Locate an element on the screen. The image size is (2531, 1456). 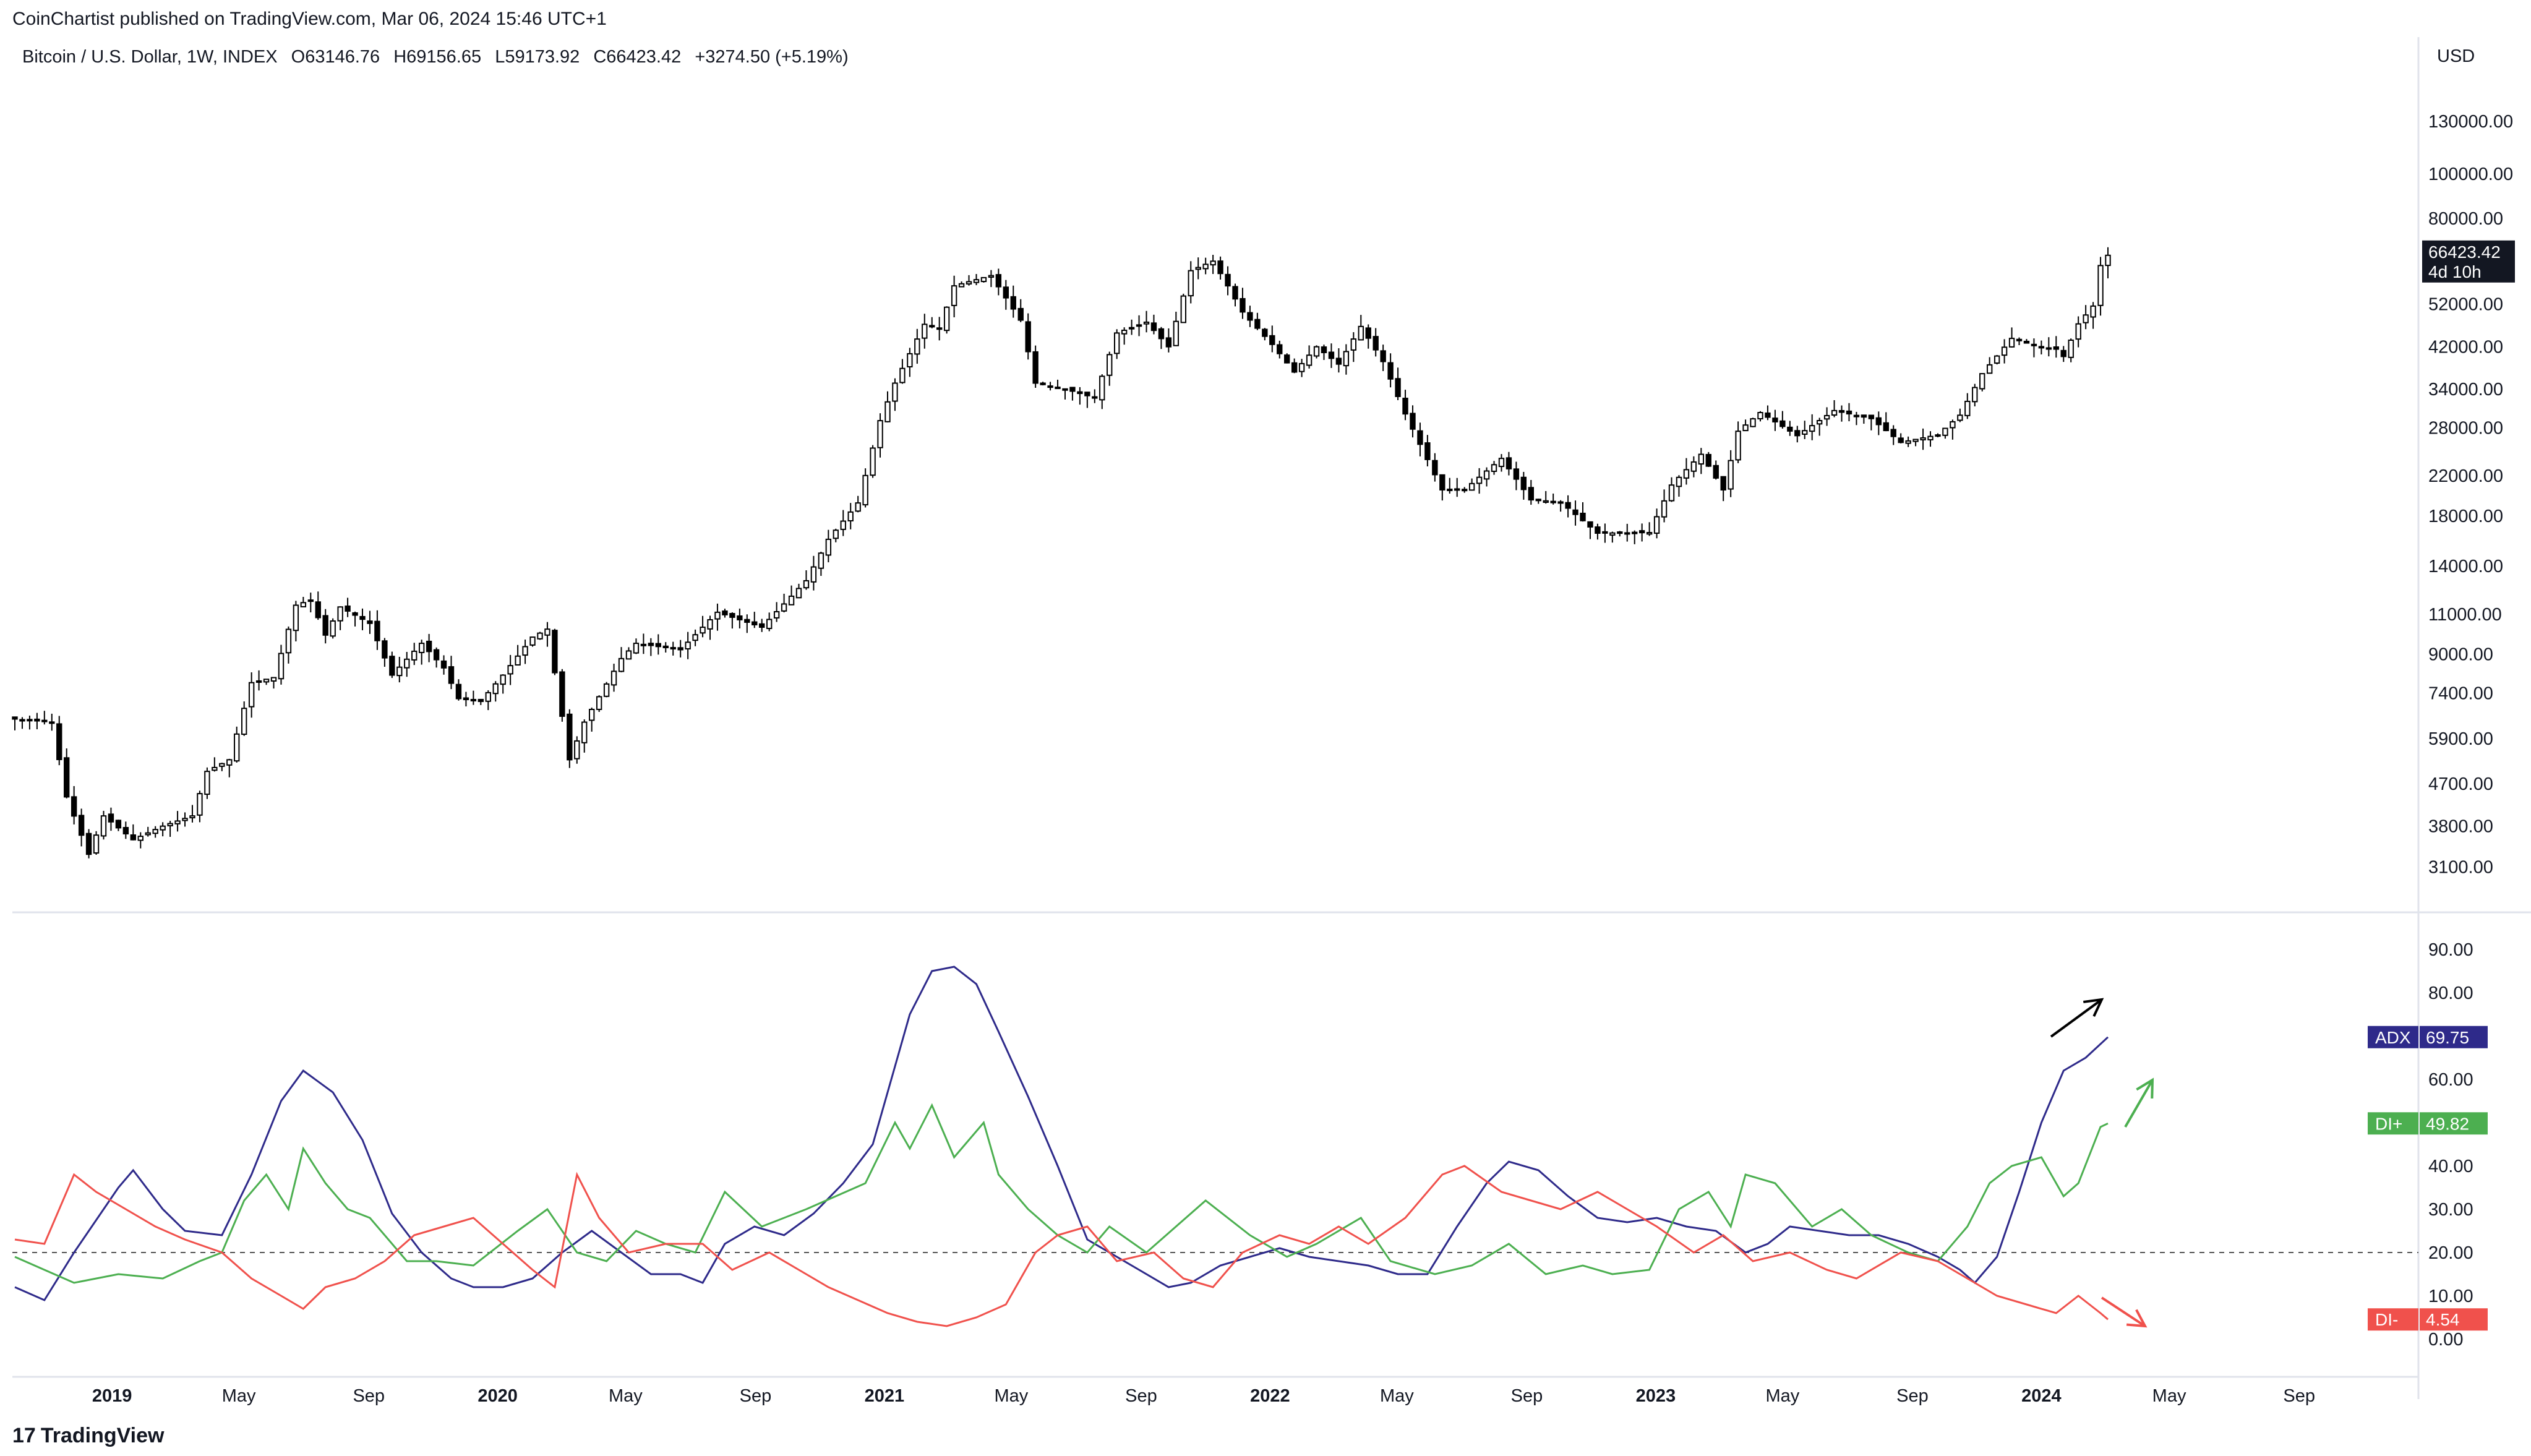
badge-adx: ADX 69.75 is located at coordinates (2428, 1037).